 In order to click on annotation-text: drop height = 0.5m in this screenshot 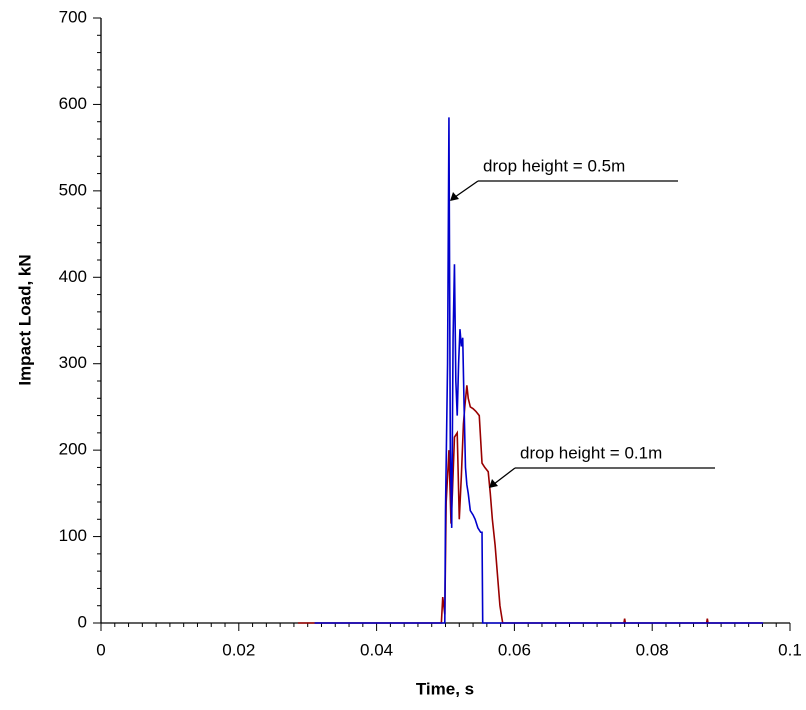, I will do `click(554, 165)`.